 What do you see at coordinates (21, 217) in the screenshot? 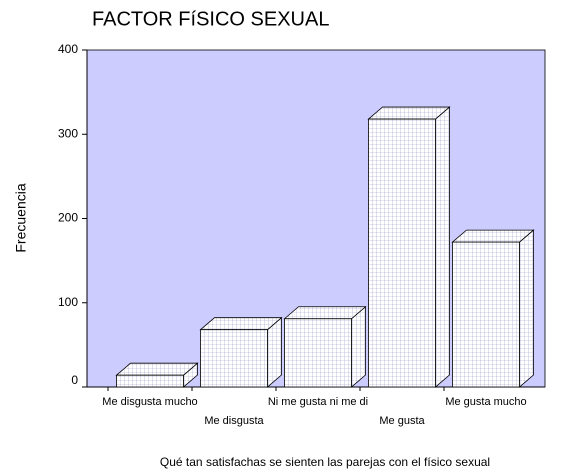
I see `y-axis-label: Frecuencia` at bounding box center [21, 217].